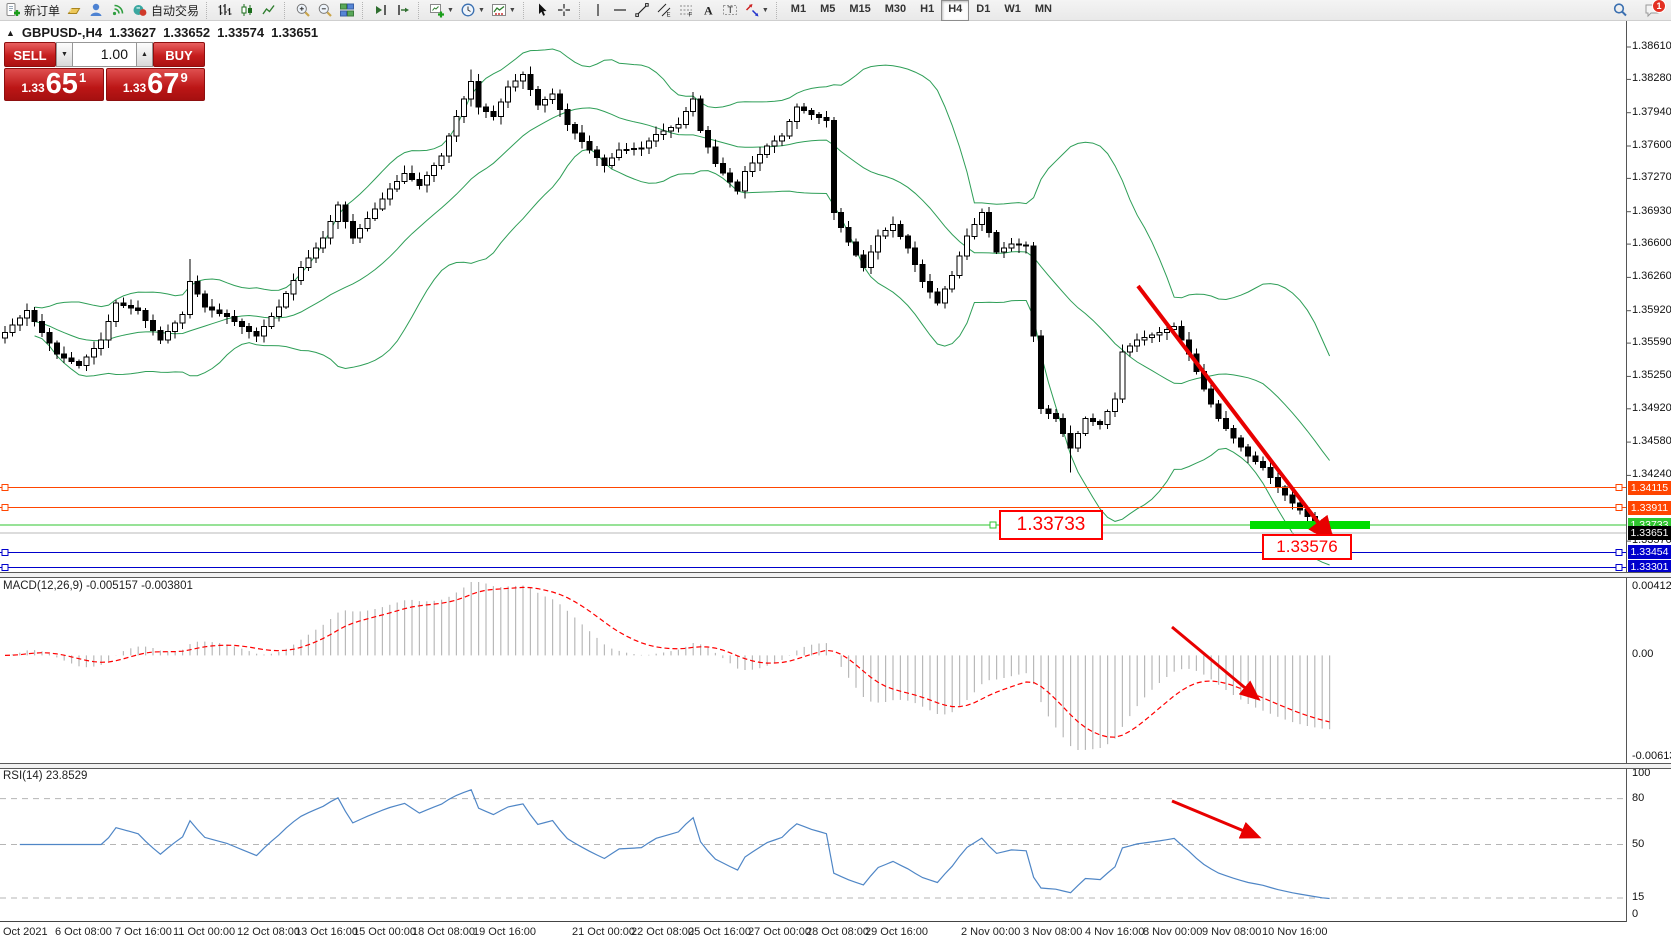 The height and width of the screenshot is (941, 1671). What do you see at coordinates (155, 84) in the screenshot?
I see `buy-price-button: 1.33 67 9` at bounding box center [155, 84].